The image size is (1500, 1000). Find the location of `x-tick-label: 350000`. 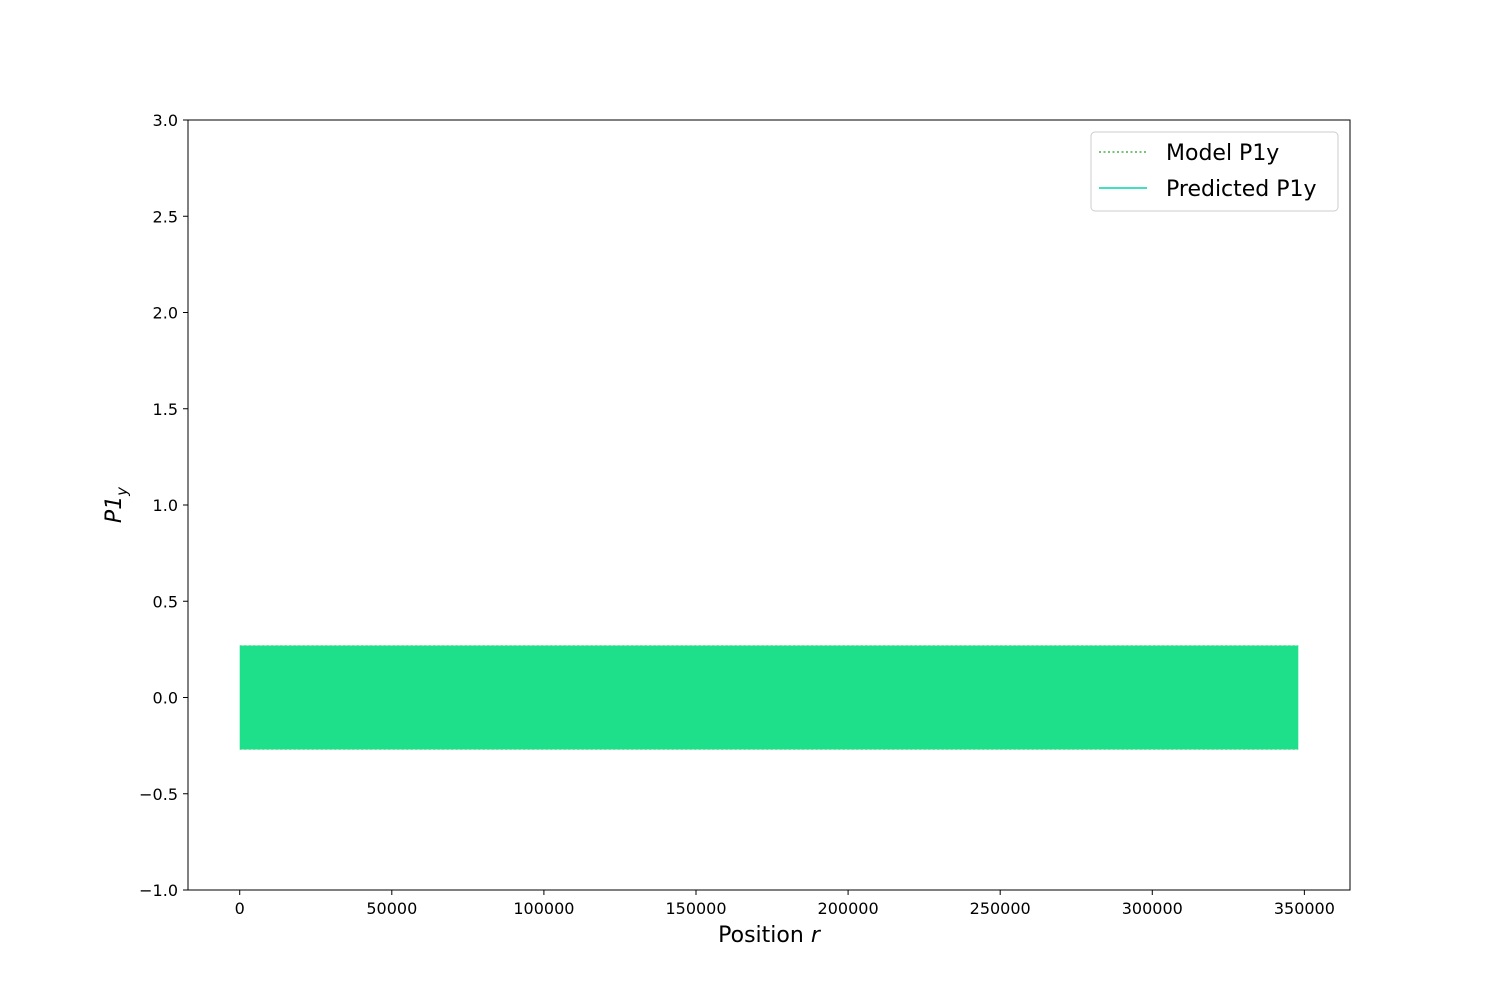

x-tick-label: 350000 is located at coordinates (1304, 908).